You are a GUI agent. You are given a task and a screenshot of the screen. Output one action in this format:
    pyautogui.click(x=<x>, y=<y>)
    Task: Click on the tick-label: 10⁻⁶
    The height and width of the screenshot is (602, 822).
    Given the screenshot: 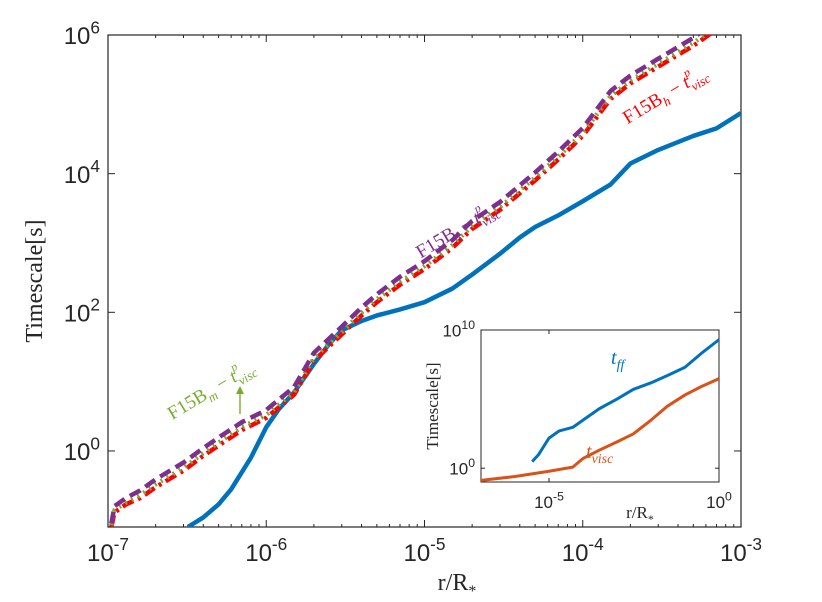 What is the action you would take?
    pyautogui.click(x=266, y=550)
    